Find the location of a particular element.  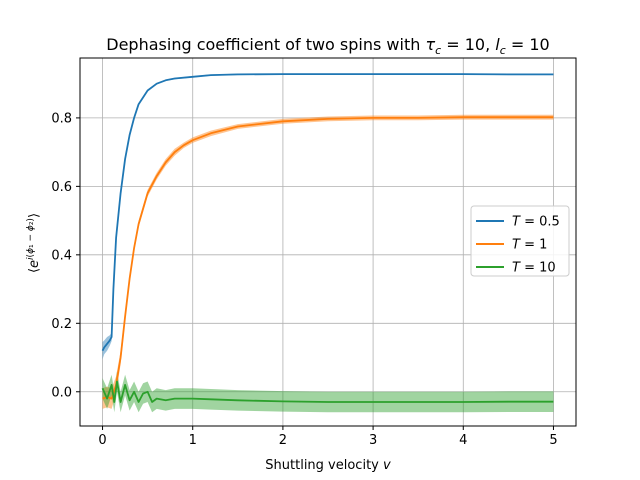

x-ticks: 0 1 2 3 4 5 is located at coordinates (328, 437).